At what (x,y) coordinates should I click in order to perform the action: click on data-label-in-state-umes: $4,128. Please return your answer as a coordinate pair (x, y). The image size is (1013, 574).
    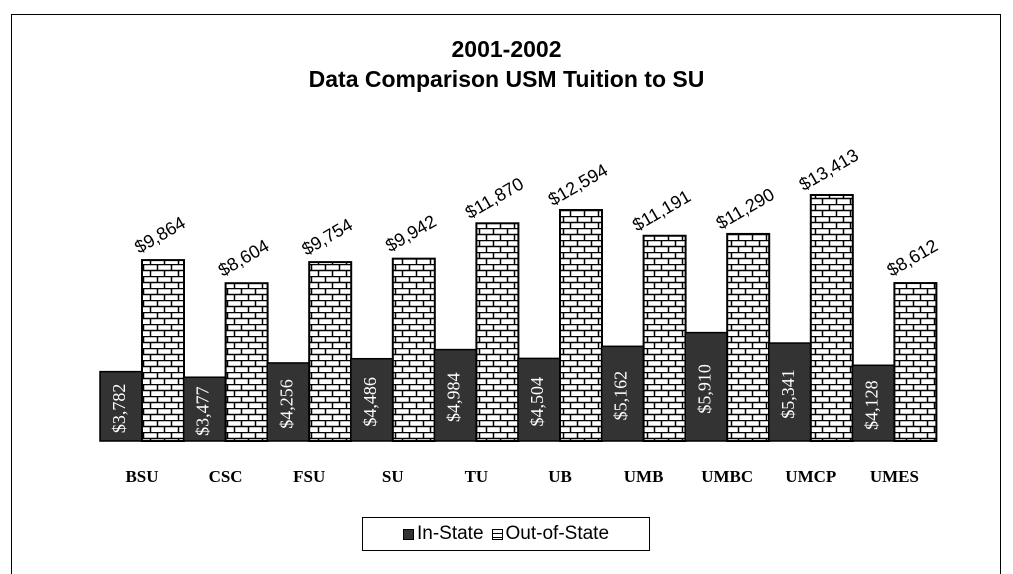
    Looking at the image, I should click on (872, 405).